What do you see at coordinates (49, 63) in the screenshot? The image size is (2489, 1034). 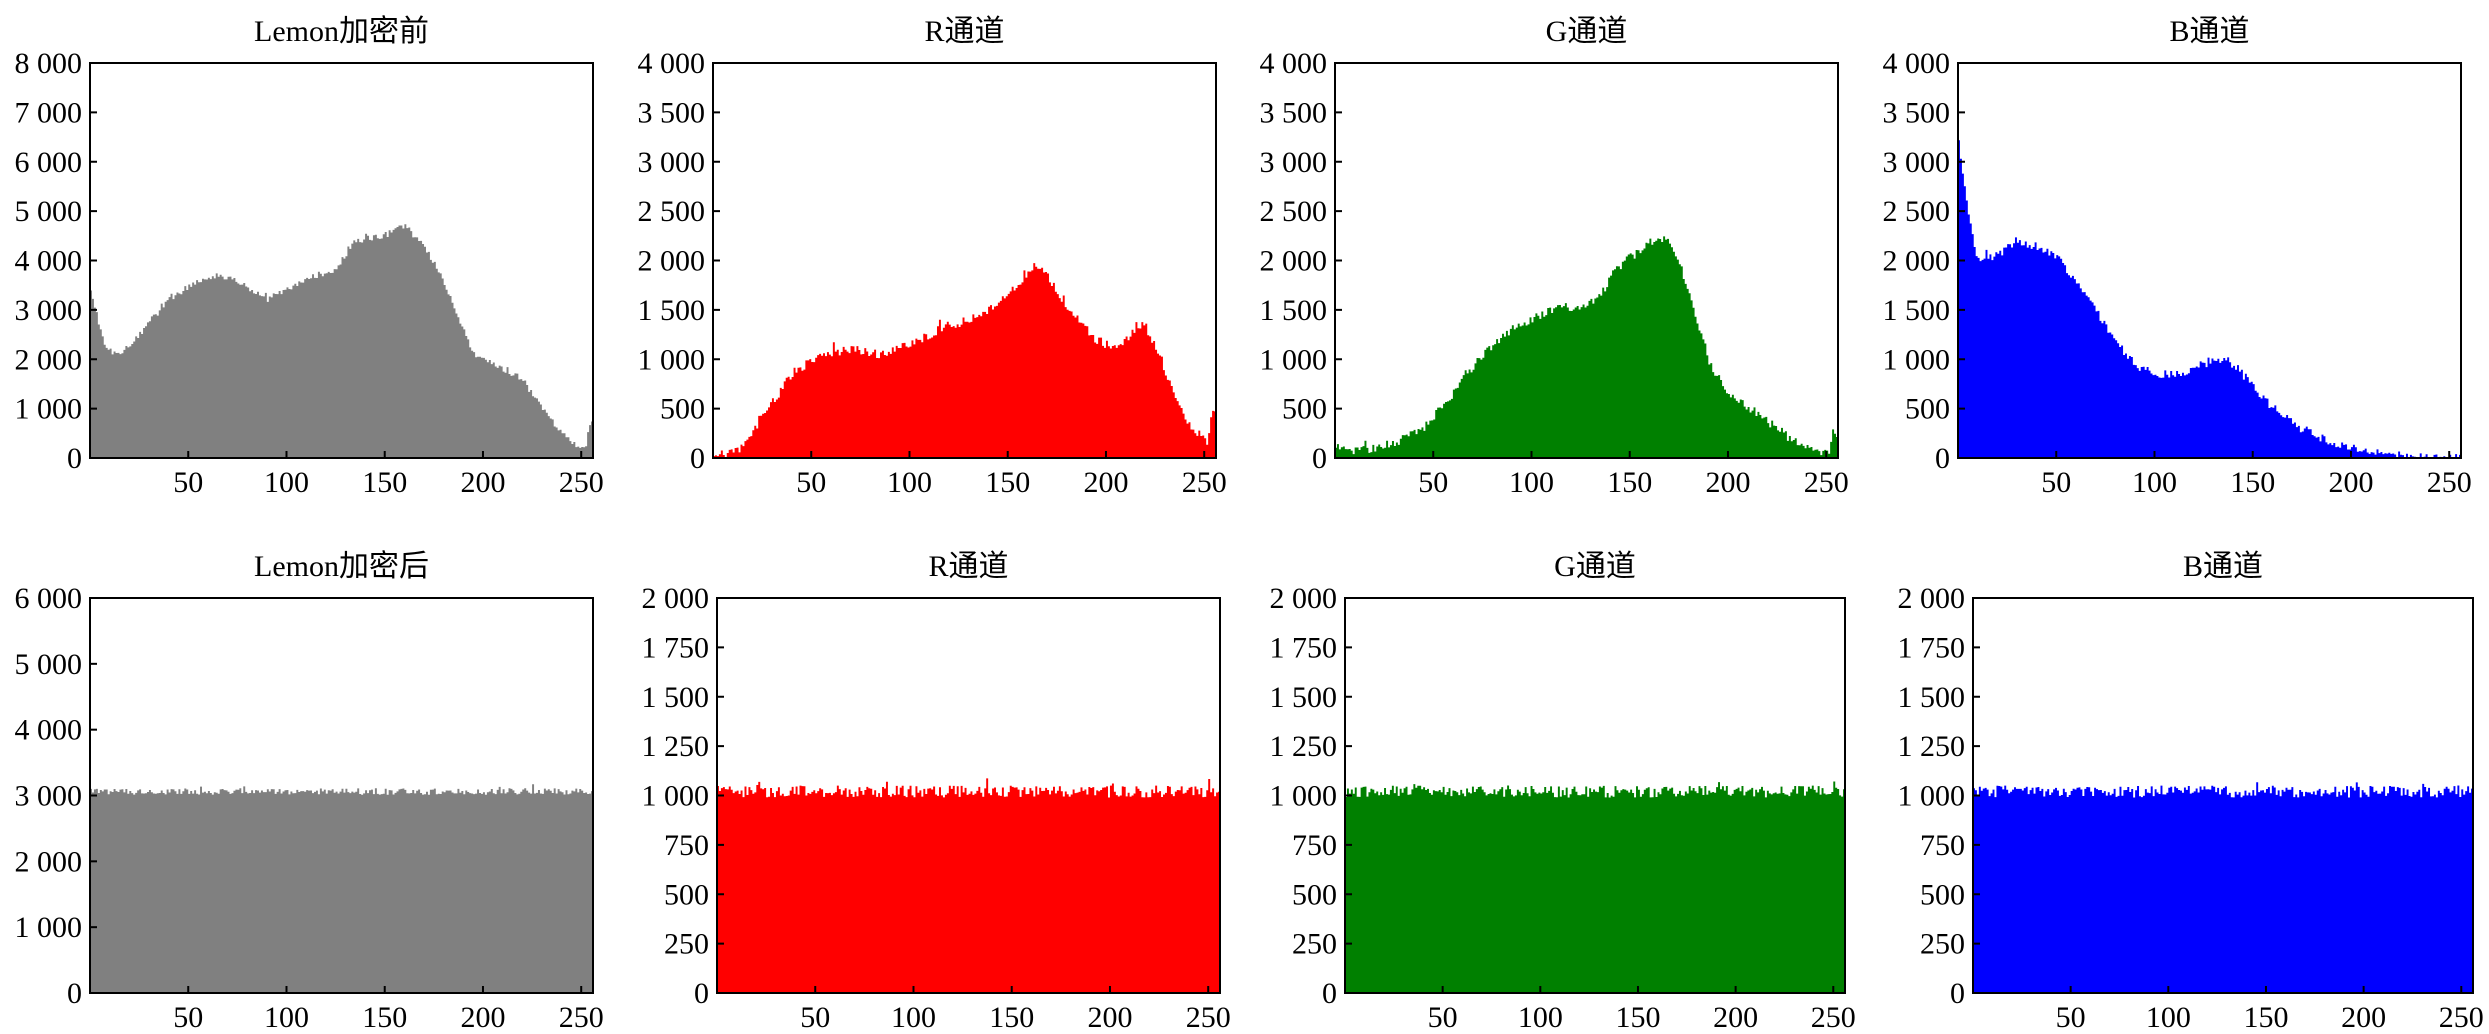 I see `y-tick-label: 8 000` at bounding box center [49, 63].